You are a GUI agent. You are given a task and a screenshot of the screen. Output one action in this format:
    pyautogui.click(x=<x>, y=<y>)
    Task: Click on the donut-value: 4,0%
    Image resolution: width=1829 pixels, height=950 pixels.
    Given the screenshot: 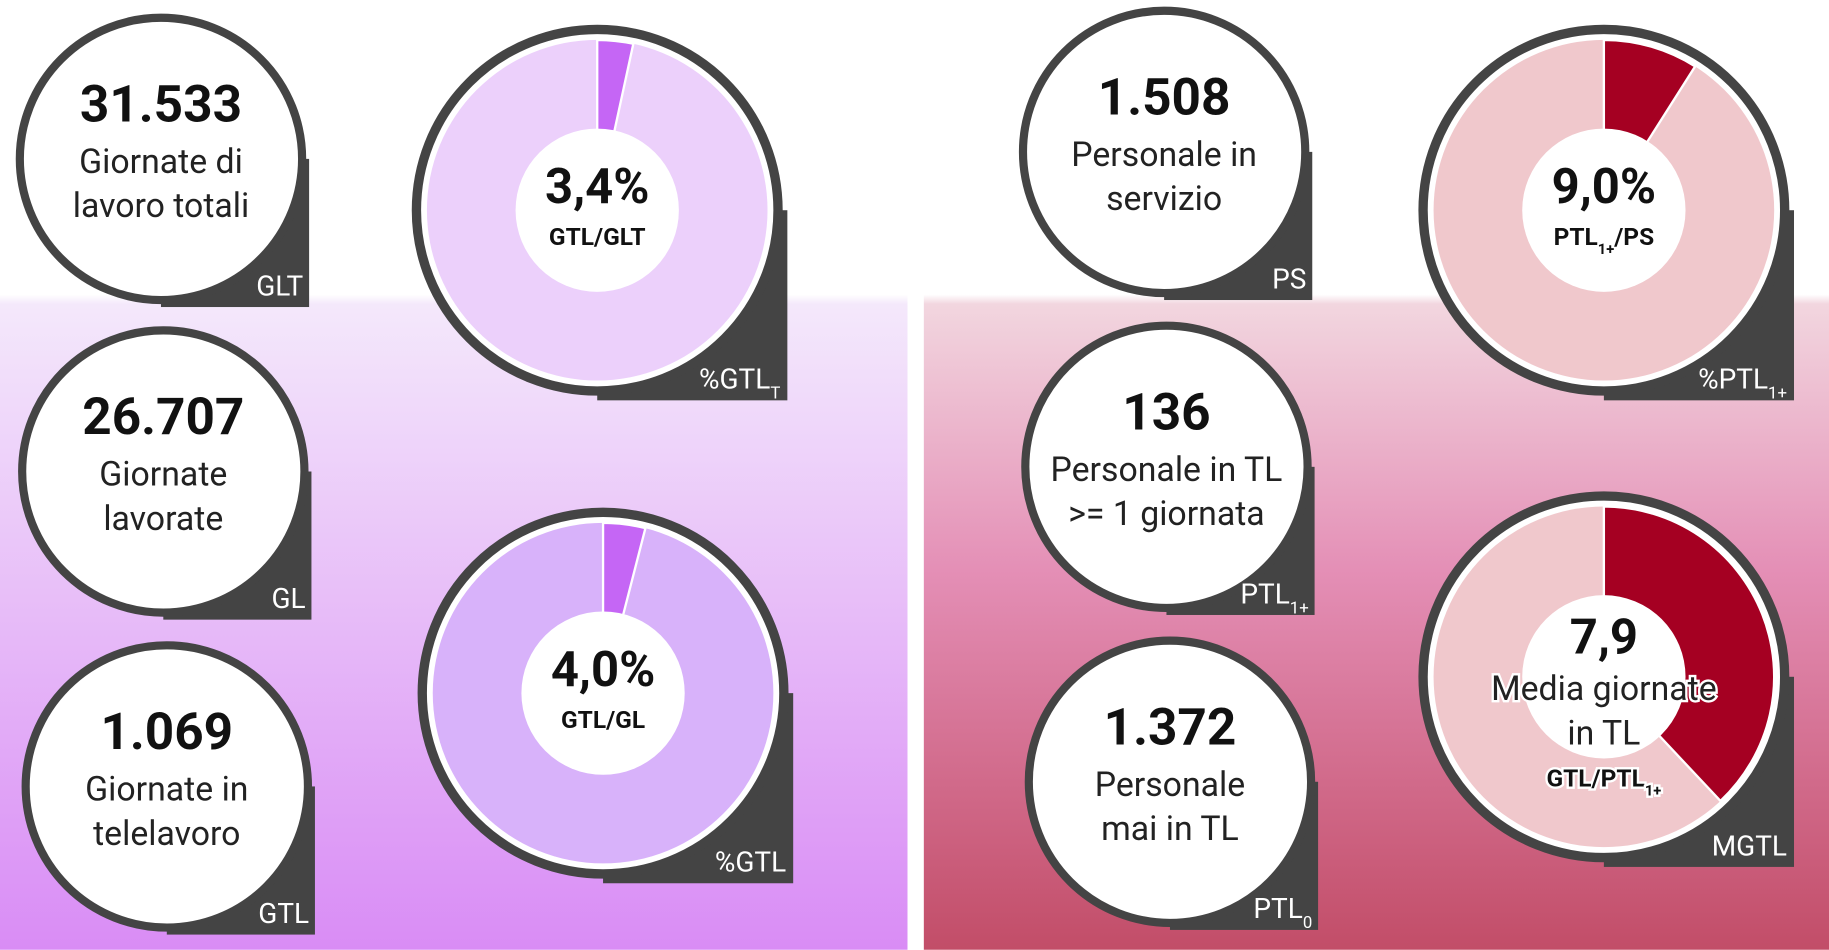 What is the action you would take?
    pyautogui.click(x=603, y=669)
    